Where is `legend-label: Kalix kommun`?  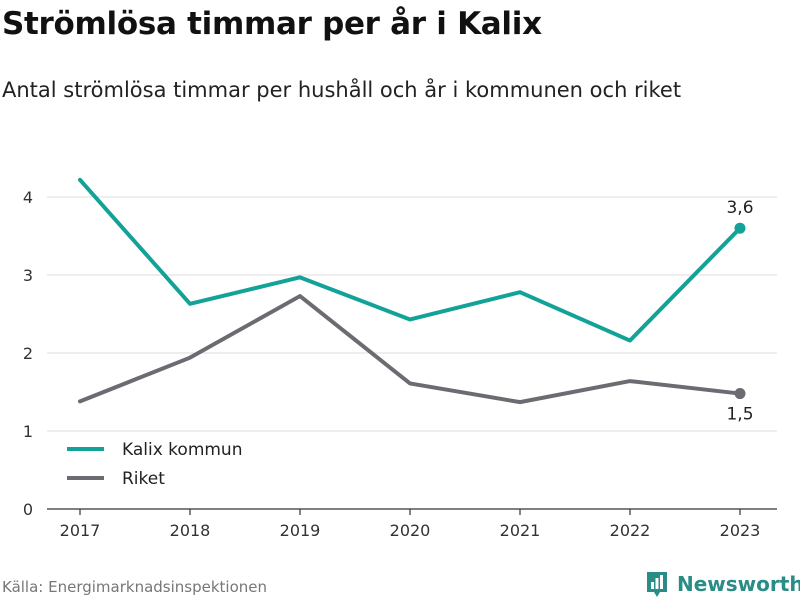 legend-label: Kalix kommun is located at coordinates (182, 450).